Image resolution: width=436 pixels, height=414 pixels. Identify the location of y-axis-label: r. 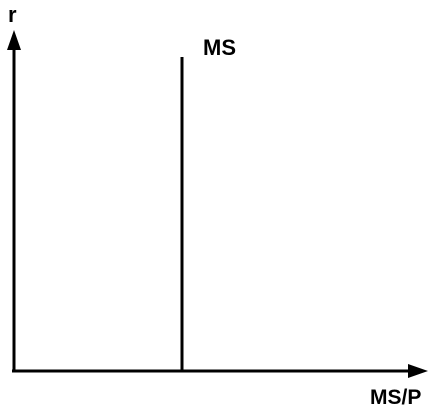
(12, 14).